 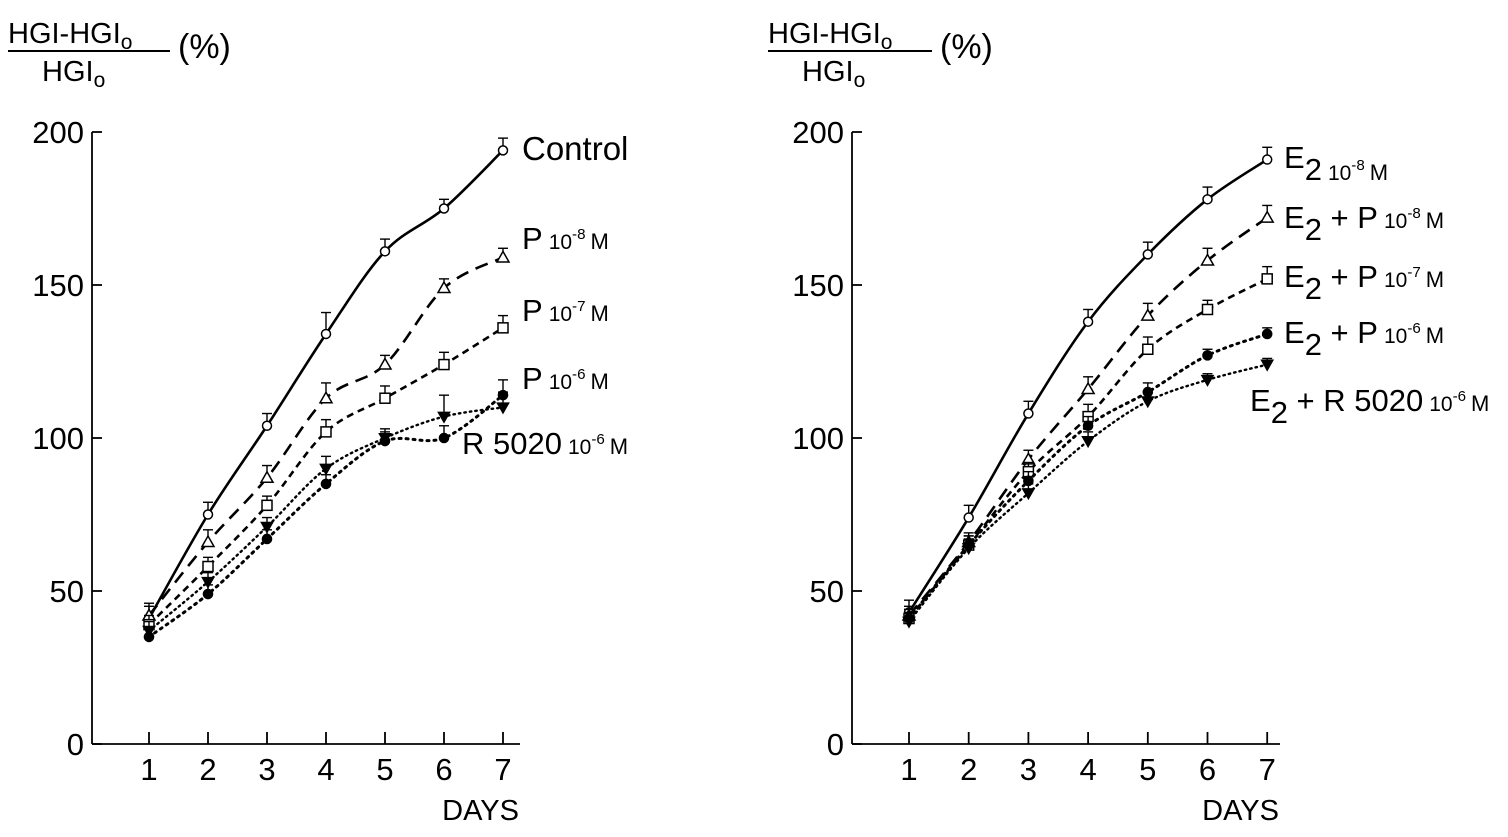 I want to click on y-axis-unit: (%), so click(x=204, y=47).